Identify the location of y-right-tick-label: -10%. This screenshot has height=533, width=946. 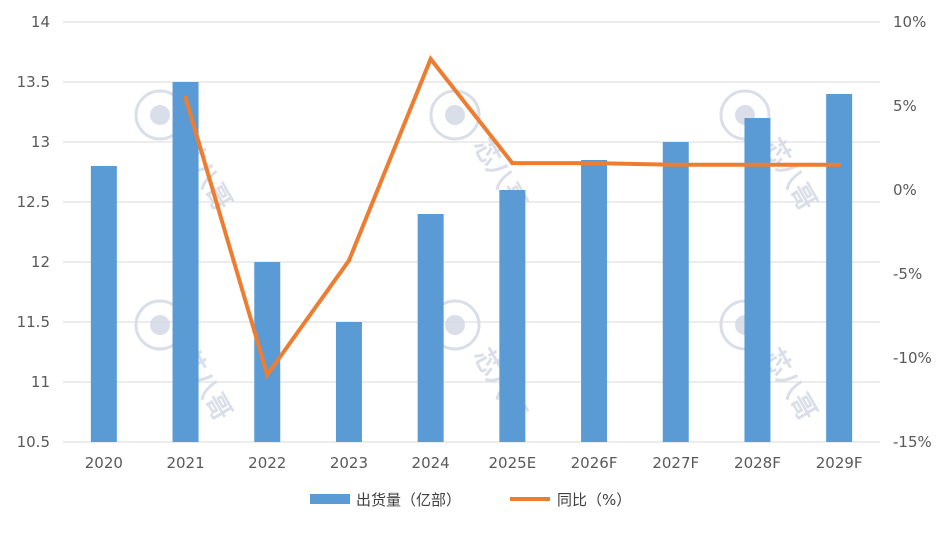
(912, 358).